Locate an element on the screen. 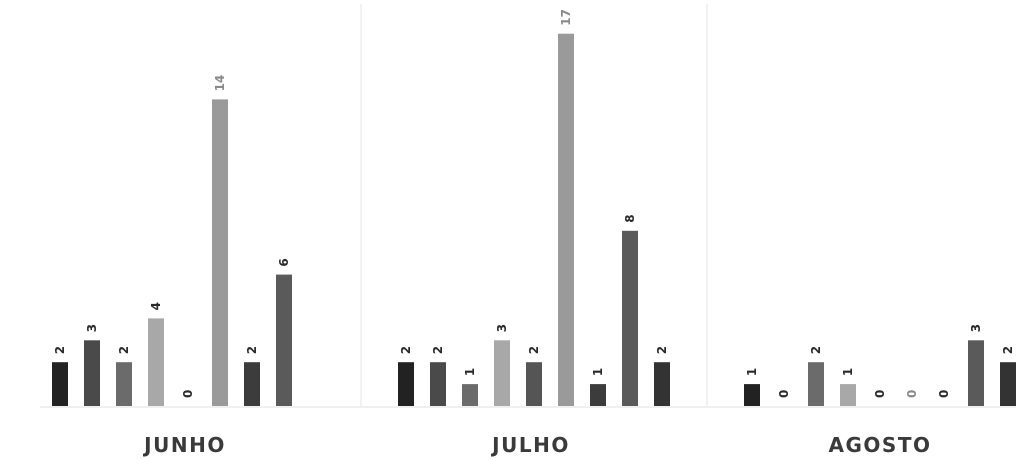 This screenshot has width=1016, height=459. value-label-agosto-5: 0 is located at coordinates (880, 394).